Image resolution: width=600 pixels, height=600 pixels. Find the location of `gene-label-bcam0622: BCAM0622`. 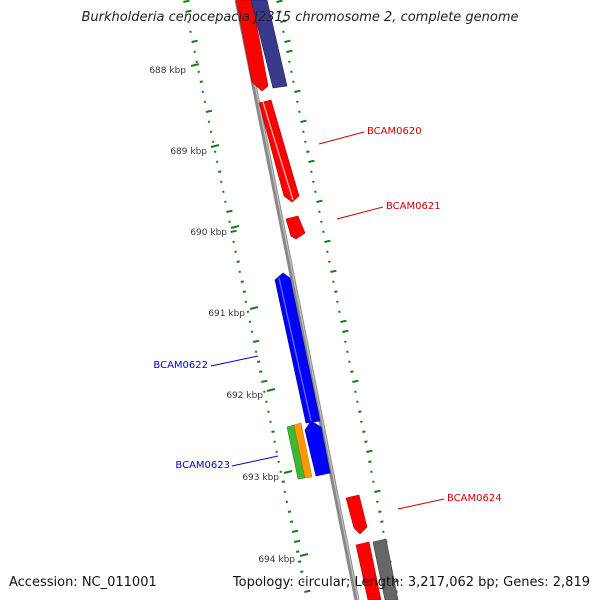

gene-label-bcam0622: BCAM0622 is located at coordinates (180, 365).